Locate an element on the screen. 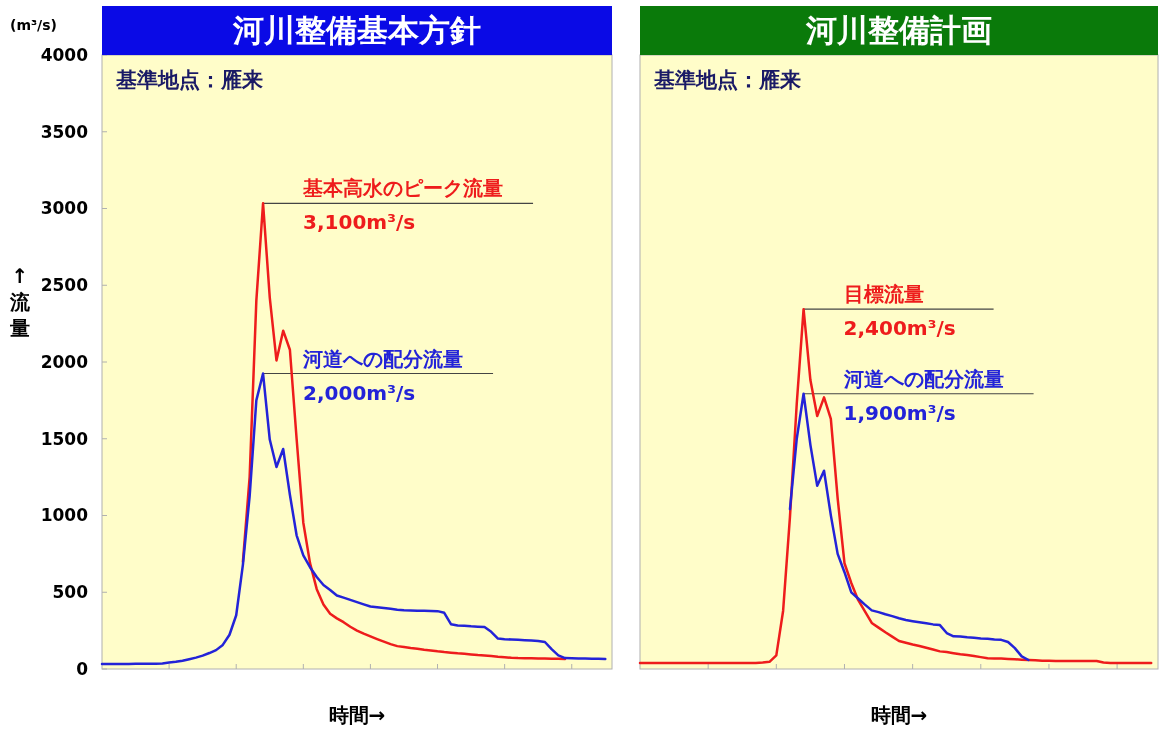 The width and height of the screenshot is (1159, 734). chart-title: 河川整備計画 is located at coordinates (898, 30).